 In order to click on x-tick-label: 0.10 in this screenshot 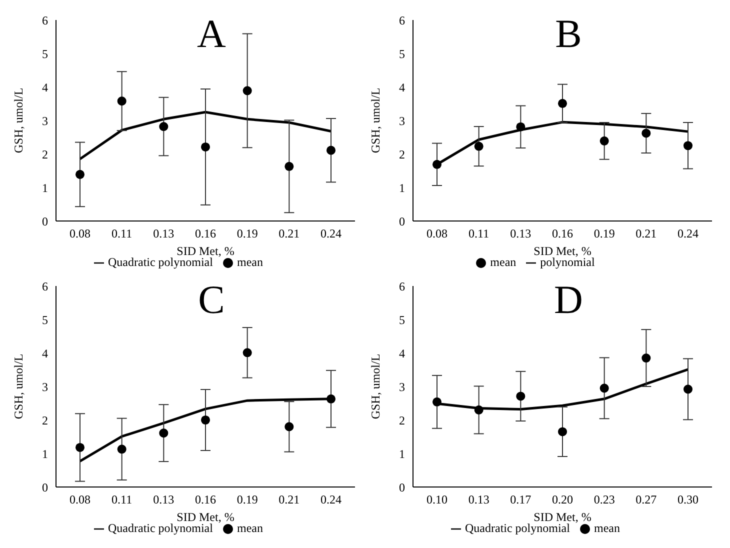, I will do `click(437, 499)`.